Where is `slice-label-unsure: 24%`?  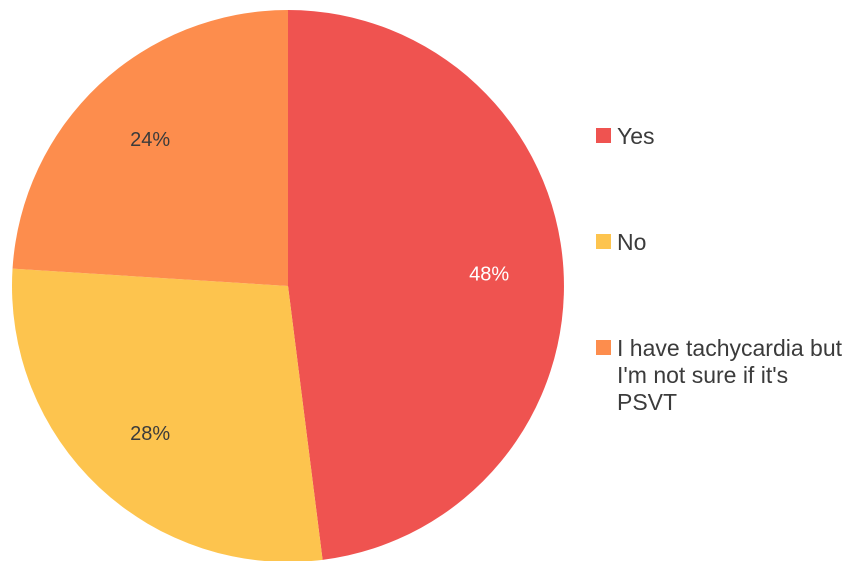 slice-label-unsure: 24% is located at coordinates (150, 140).